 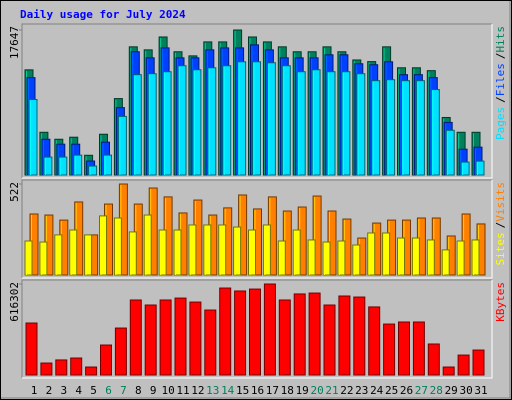 I want to click on x-tick-label: 2, so click(x=49, y=390).